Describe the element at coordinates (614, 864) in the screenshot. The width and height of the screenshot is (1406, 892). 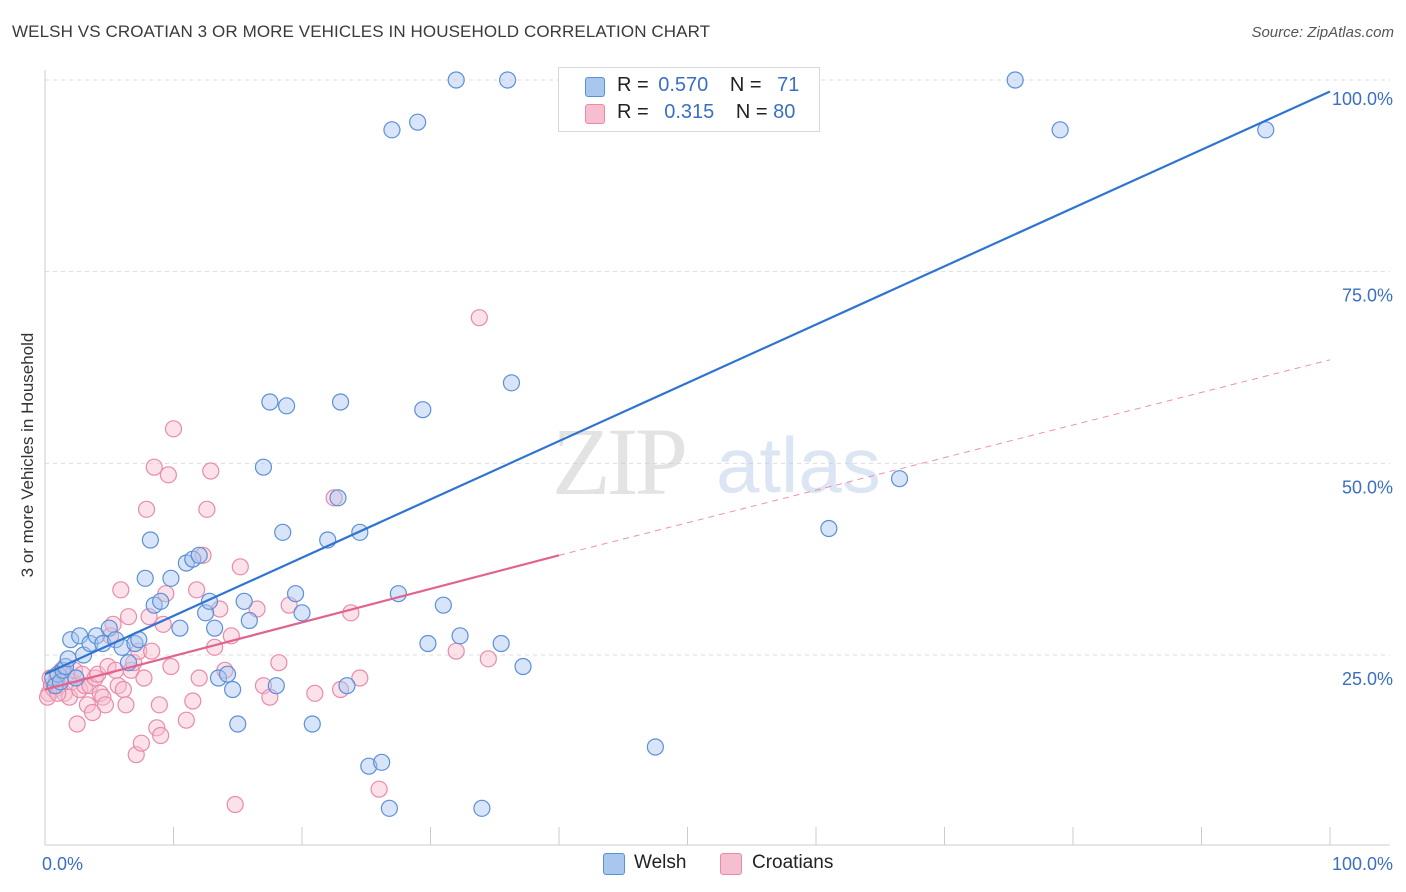
I see `bottom-legend-welsh-swatch` at that location.